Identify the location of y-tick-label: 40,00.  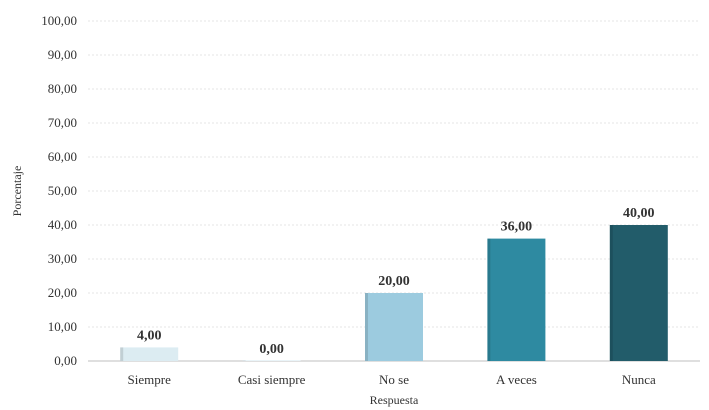
(62, 224).